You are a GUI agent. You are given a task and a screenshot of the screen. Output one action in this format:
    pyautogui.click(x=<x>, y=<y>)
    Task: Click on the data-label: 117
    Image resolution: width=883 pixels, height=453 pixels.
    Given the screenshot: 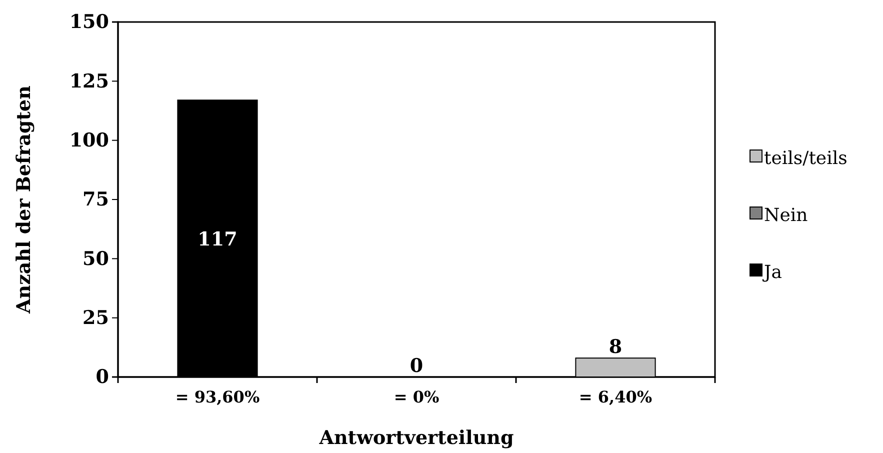 What is the action you would take?
    pyautogui.click(x=218, y=239)
    